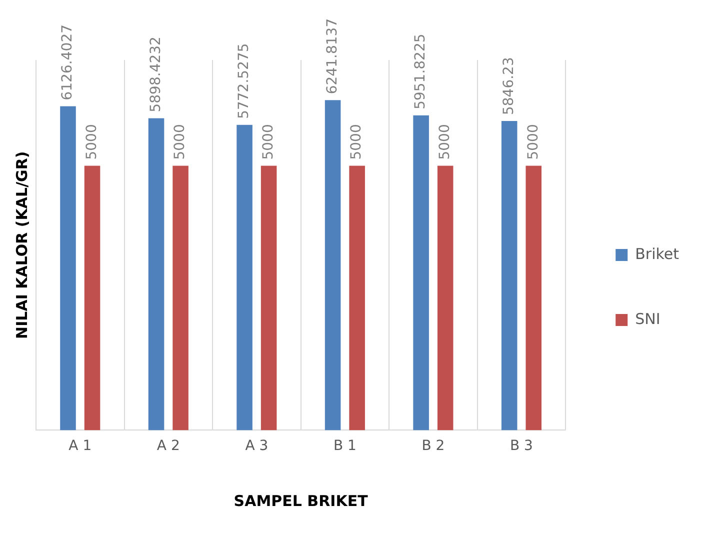 Image resolution: width=709 pixels, height=535 pixels. What do you see at coordinates (80, 446) in the screenshot?
I see `x-tick-label: A 1` at bounding box center [80, 446].